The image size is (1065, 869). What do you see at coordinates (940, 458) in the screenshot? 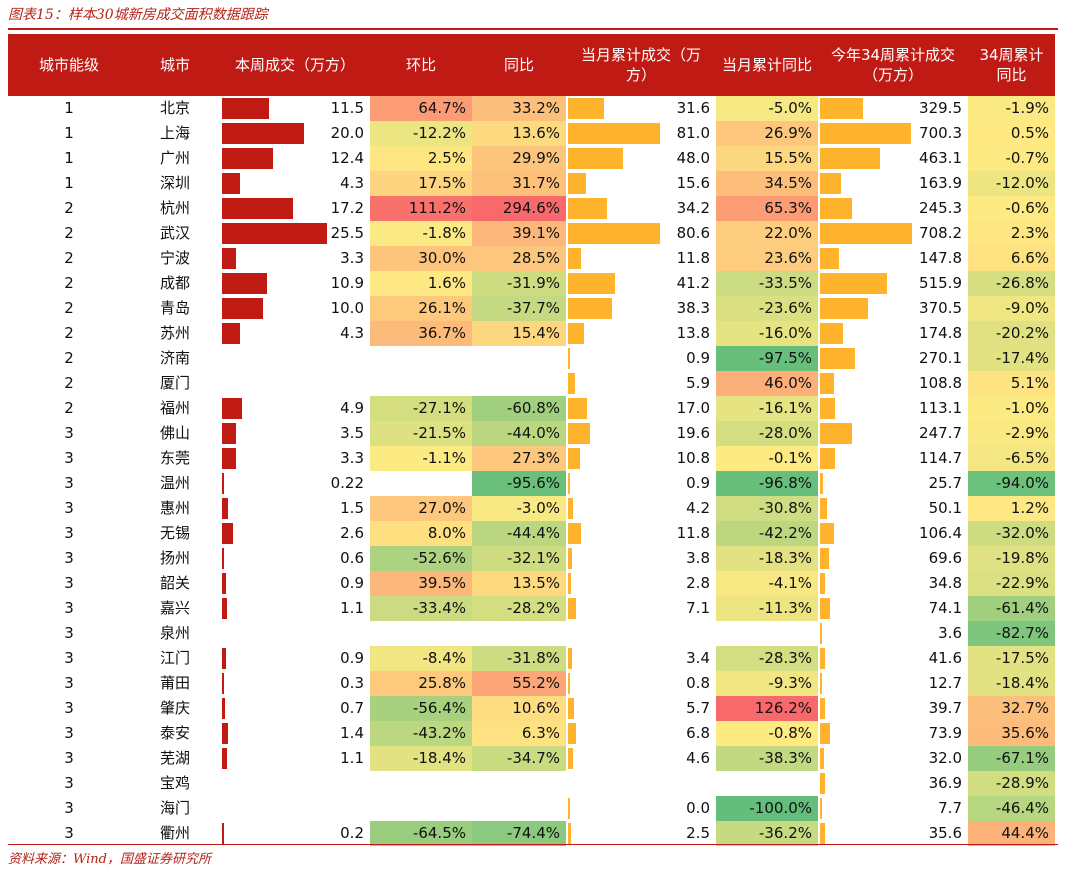
I see `ytd-volume-value: 114.7` at bounding box center [940, 458].